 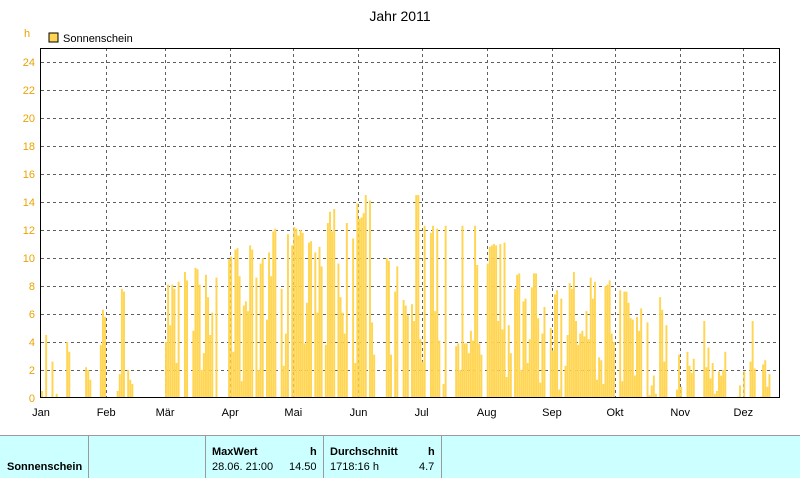 What do you see at coordinates (235, 452) in the screenshot?
I see `maxwert-header: MaxWert` at bounding box center [235, 452].